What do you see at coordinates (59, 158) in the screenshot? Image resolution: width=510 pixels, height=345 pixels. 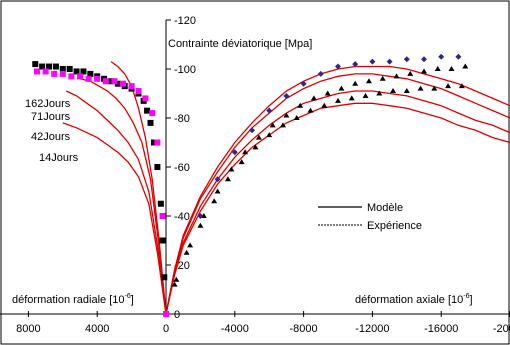 I see `curve-label-14: 14Jours` at bounding box center [59, 158].